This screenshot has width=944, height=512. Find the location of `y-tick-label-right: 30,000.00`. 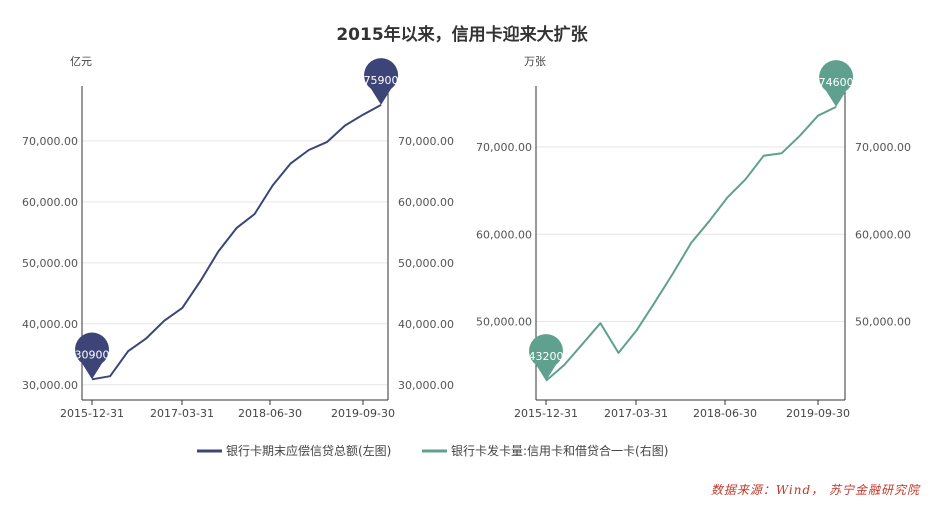

y-tick-label-right: 30,000.00 is located at coordinates (426, 385).